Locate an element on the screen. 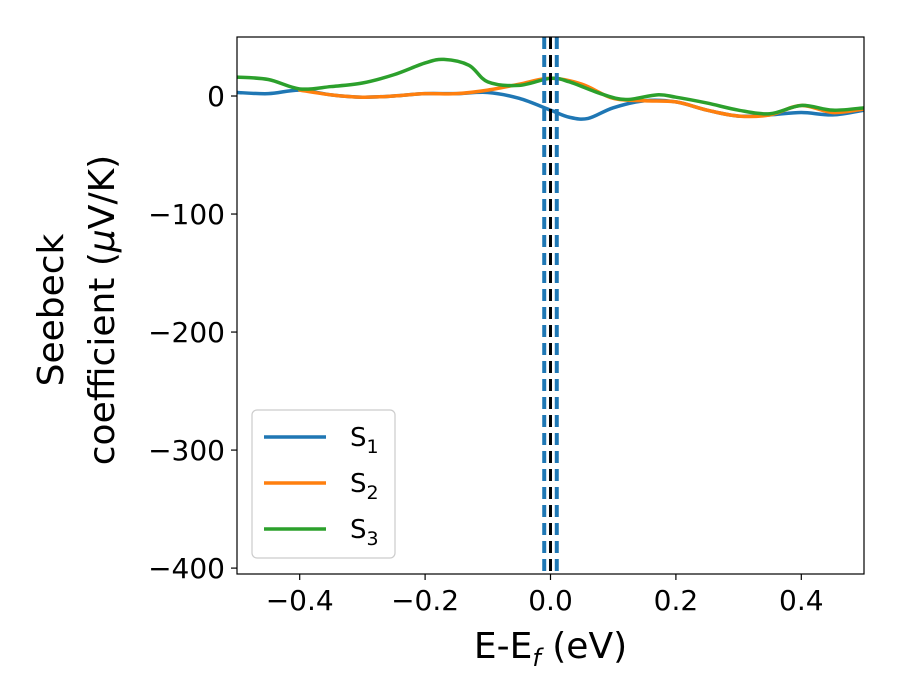 The image size is (900, 700). y-axis-ticks: 0 −100 −200 −300 −400 is located at coordinates (192, 332).